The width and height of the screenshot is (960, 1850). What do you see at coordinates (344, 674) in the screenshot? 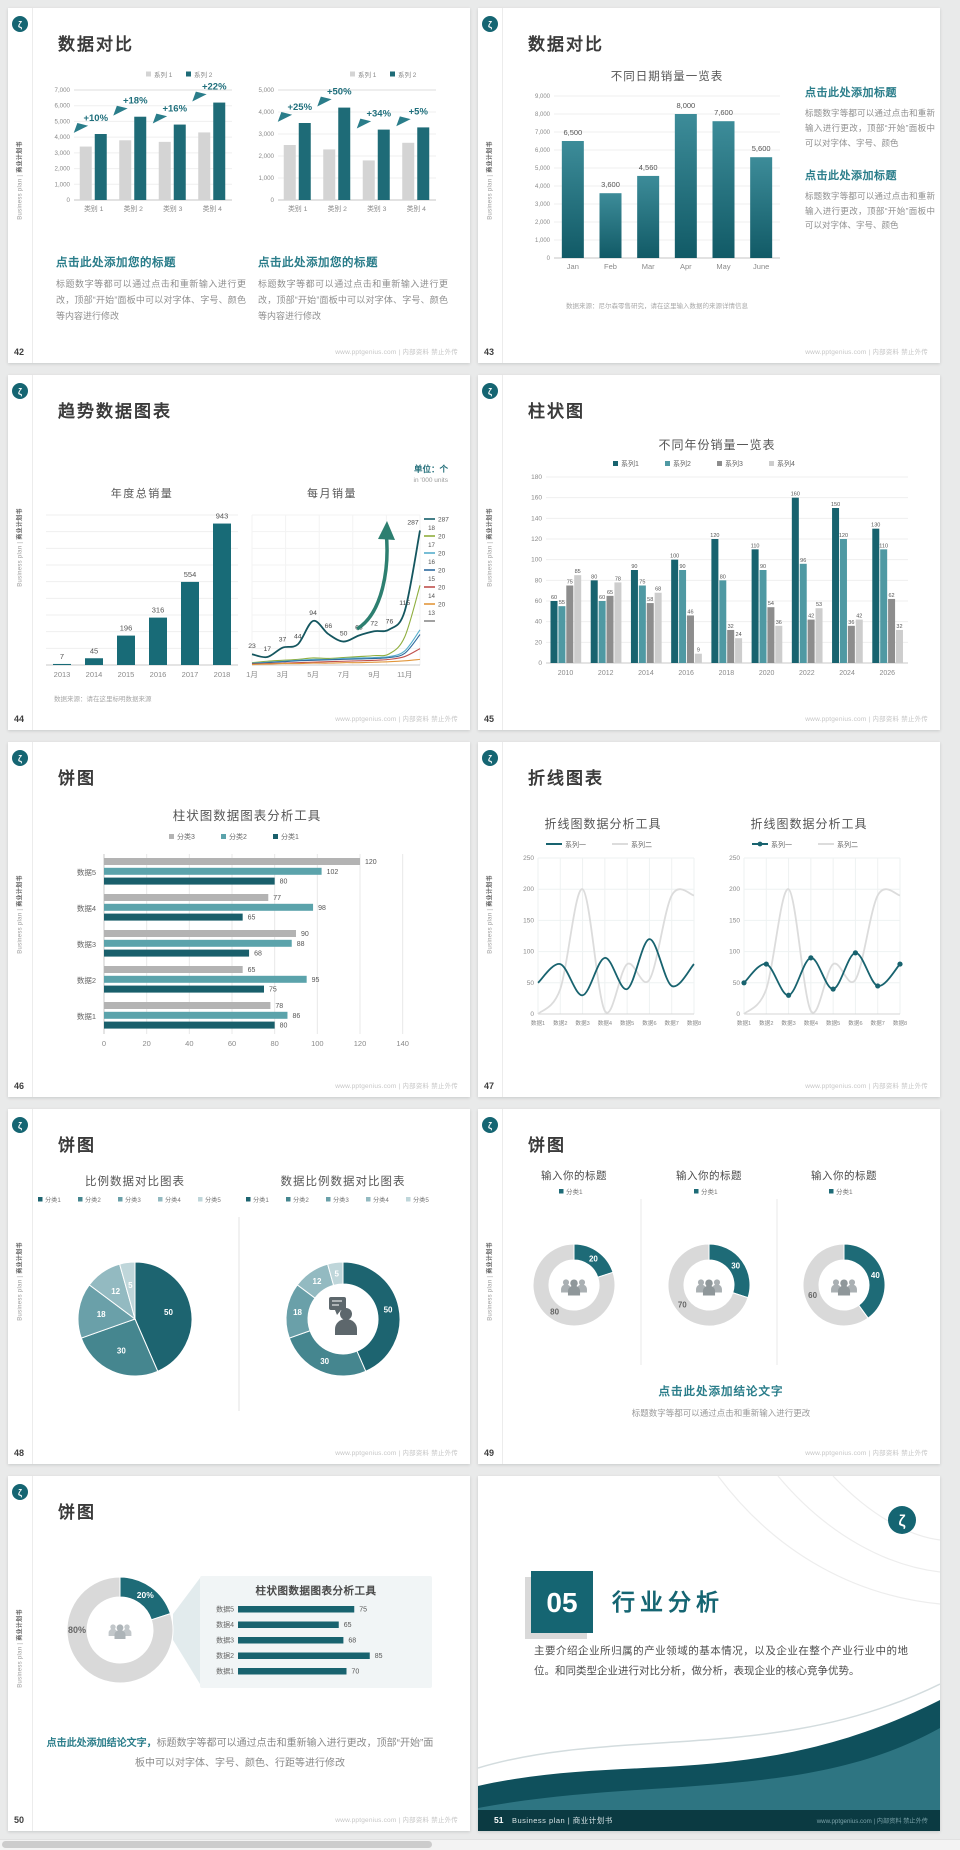
I see `label: 7月` at bounding box center [344, 674].